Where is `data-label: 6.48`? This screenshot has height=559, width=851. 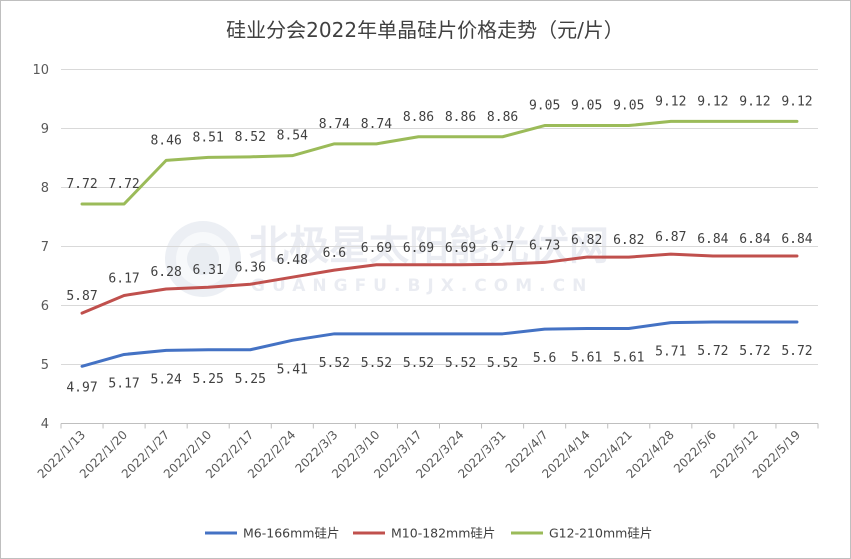 data-label: 6.48 is located at coordinates (292, 260).